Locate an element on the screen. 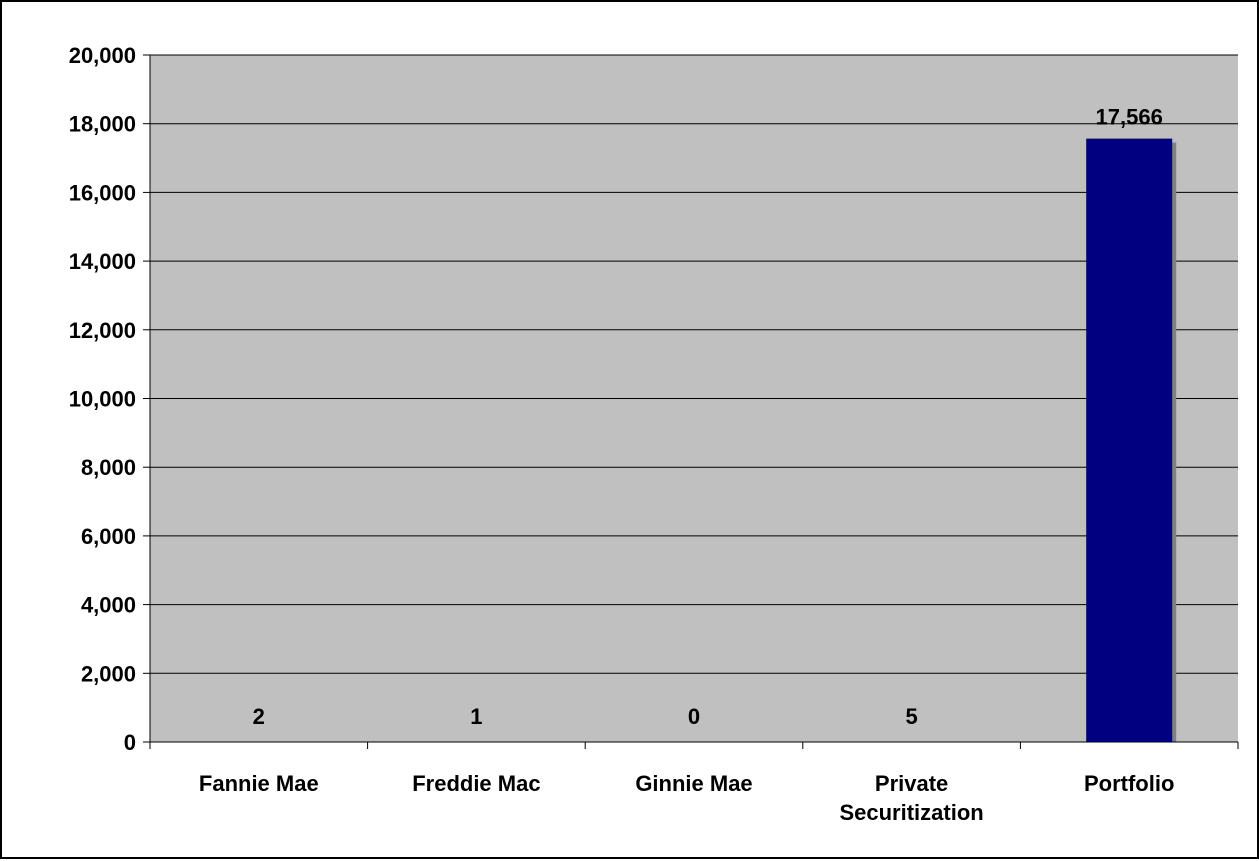 Image resolution: width=1259 pixels, height=861 pixels. y-tick-label: 16,000 is located at coordinates (102, 192).